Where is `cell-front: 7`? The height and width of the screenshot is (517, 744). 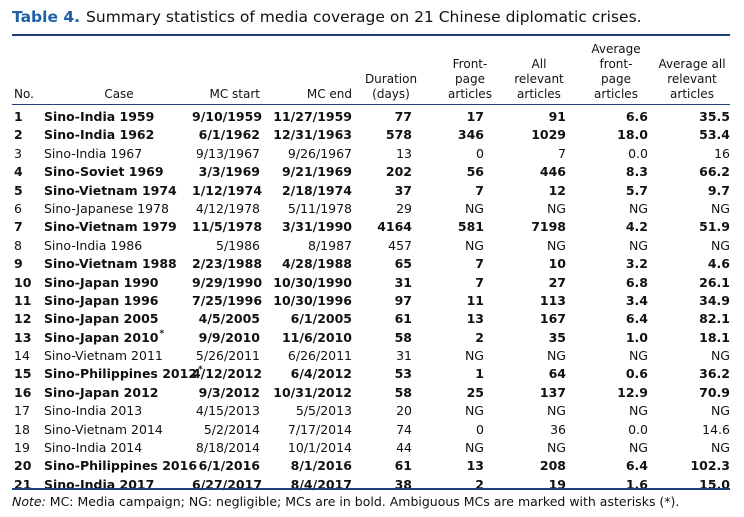
cell-front: 7 is located at coordinates (479, 190).